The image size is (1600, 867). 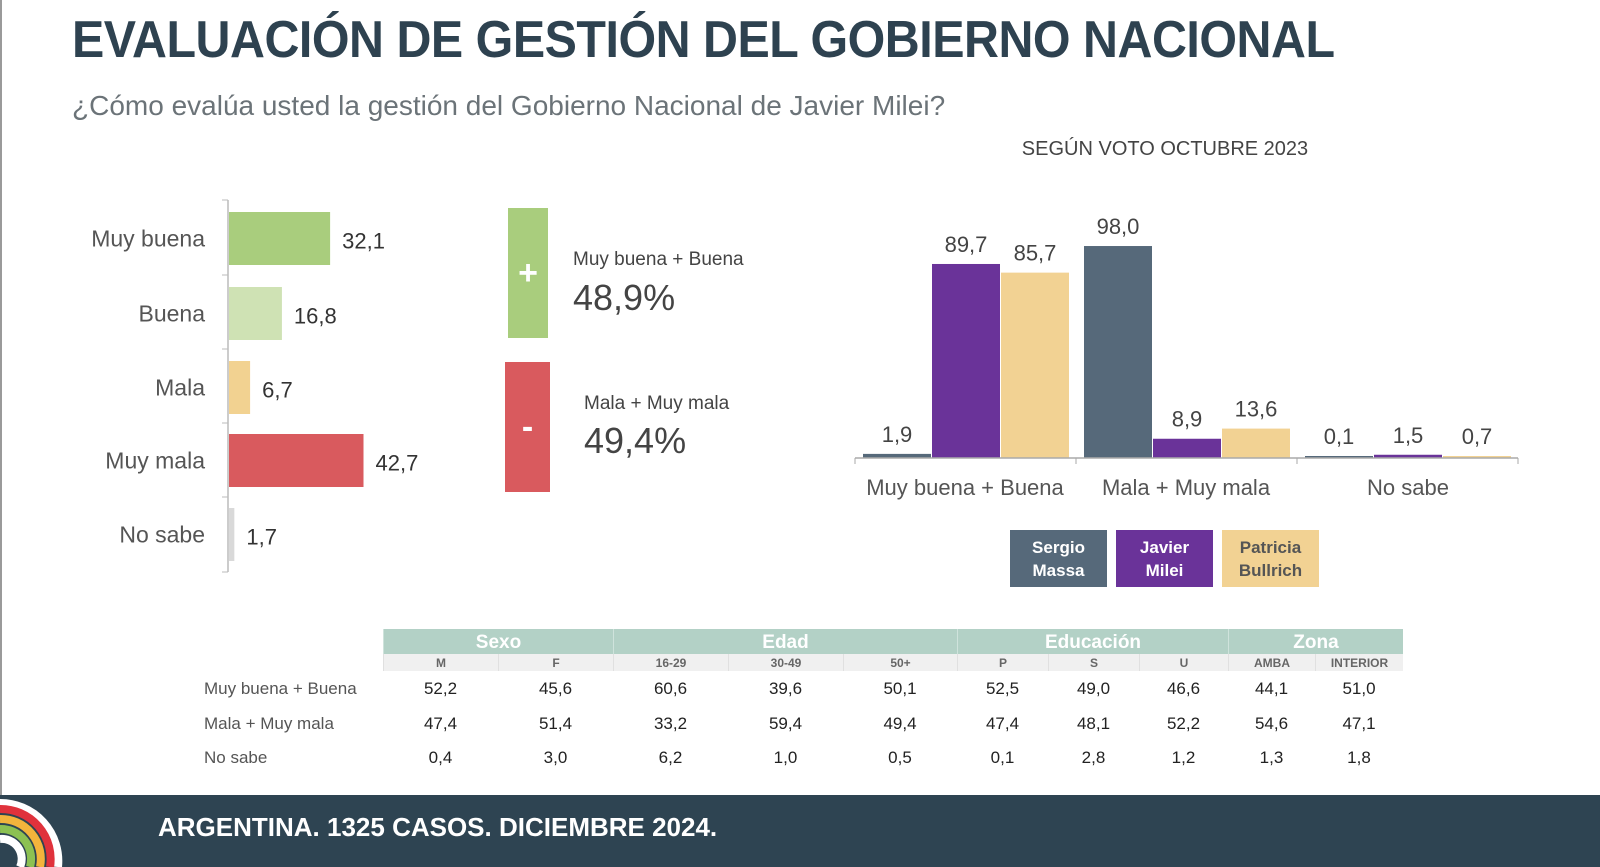 What do you see at coordinates (180, 388) in the screenshot?
I see `category-label: Mala` at bounding box center [180, 388].